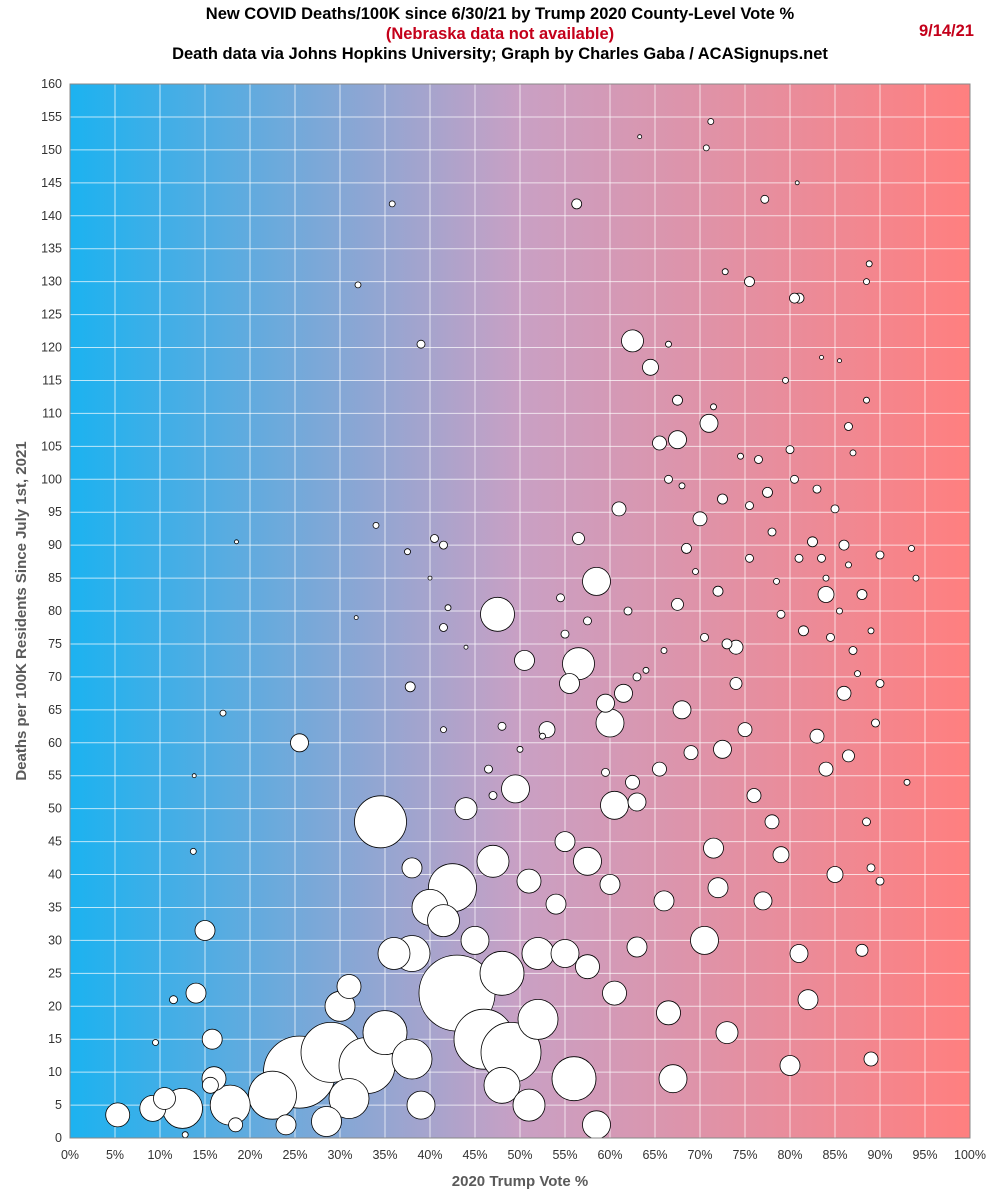 The width and height of the screenshot is (1000, 1200). I want to click on x-tick-label: 65%, so click(654, 1155).